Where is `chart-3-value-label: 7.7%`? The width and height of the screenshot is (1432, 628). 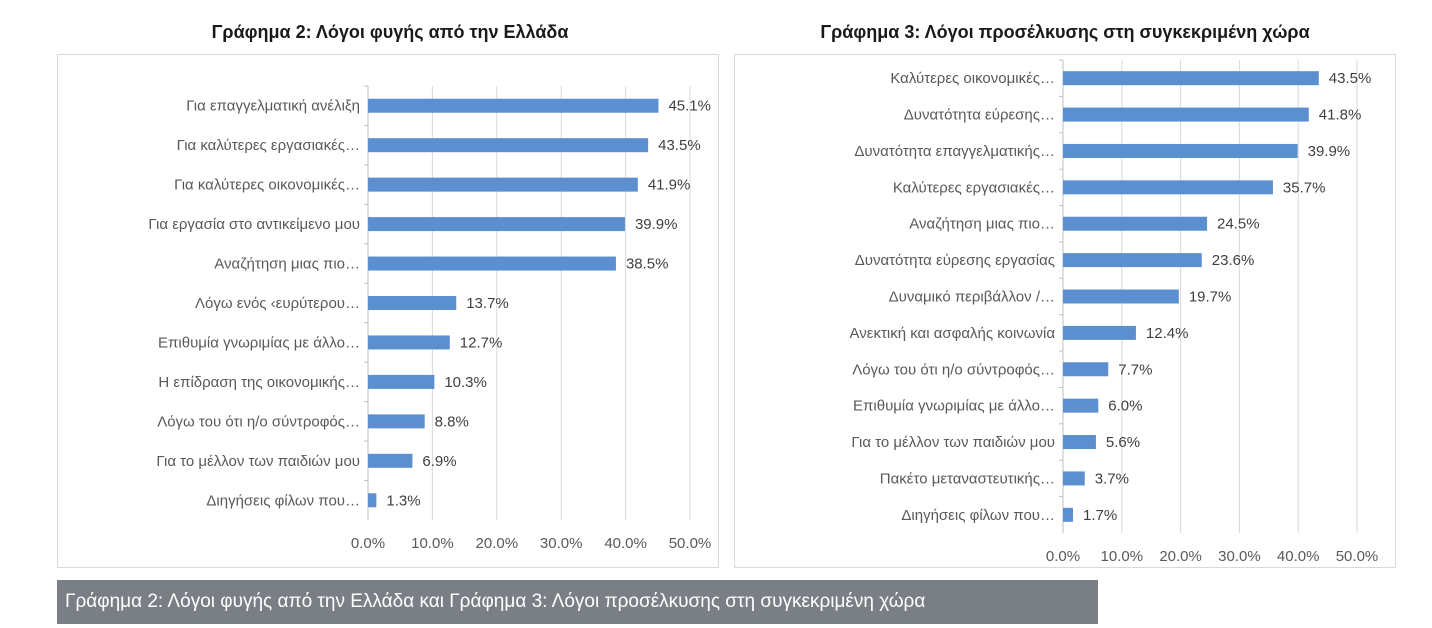
chart-3-value-label: 7.7% is located at coordinates (1135, 369).